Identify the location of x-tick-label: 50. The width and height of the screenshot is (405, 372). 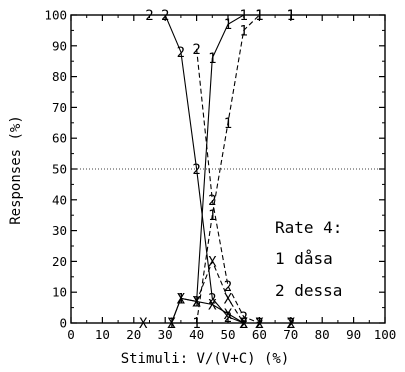
(227, 334).